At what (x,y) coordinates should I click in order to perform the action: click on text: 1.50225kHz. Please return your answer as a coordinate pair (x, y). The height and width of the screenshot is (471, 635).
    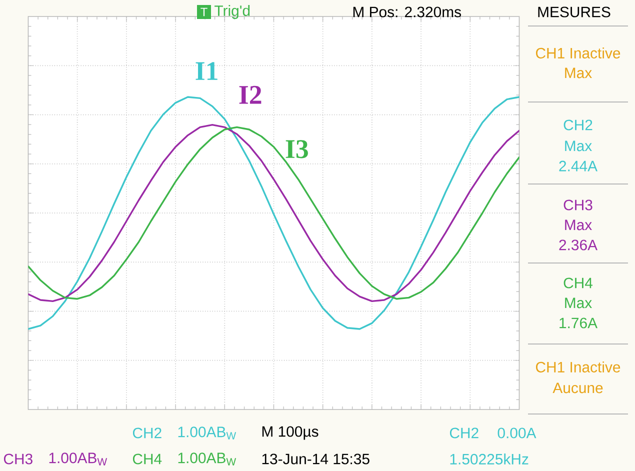
    Looking at the image, I should click on (489, 458).